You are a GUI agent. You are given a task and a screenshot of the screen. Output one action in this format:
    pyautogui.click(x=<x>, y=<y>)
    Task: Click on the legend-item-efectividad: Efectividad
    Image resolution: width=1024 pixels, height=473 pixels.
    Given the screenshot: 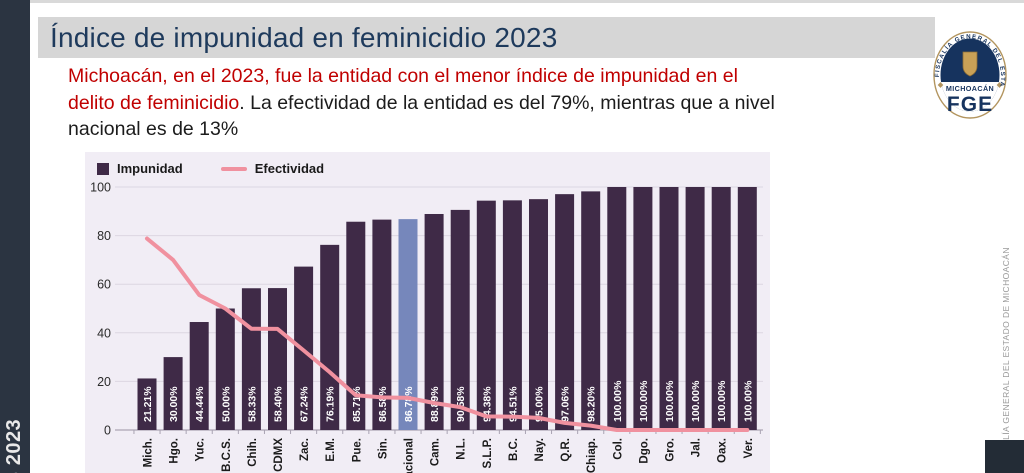 What is the action you would take?
    pyautogui.click(x=272, y=168)
    